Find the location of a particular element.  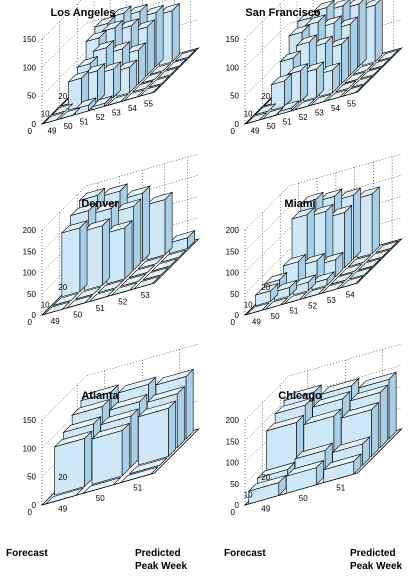

side-wall is located at coordinates (64, 62).